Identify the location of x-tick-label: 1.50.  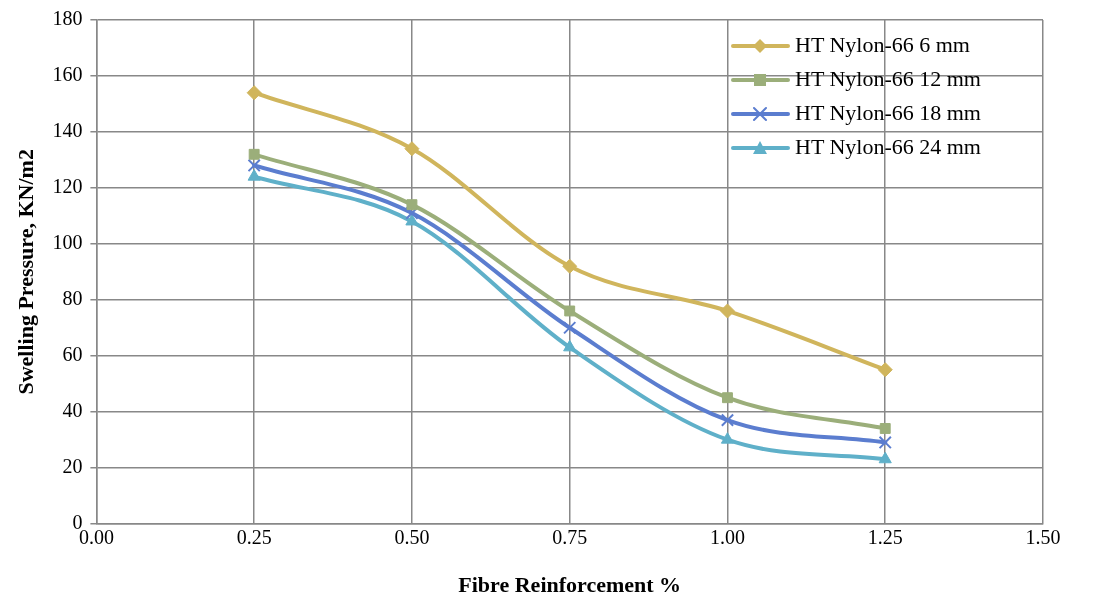
(1043, 536).